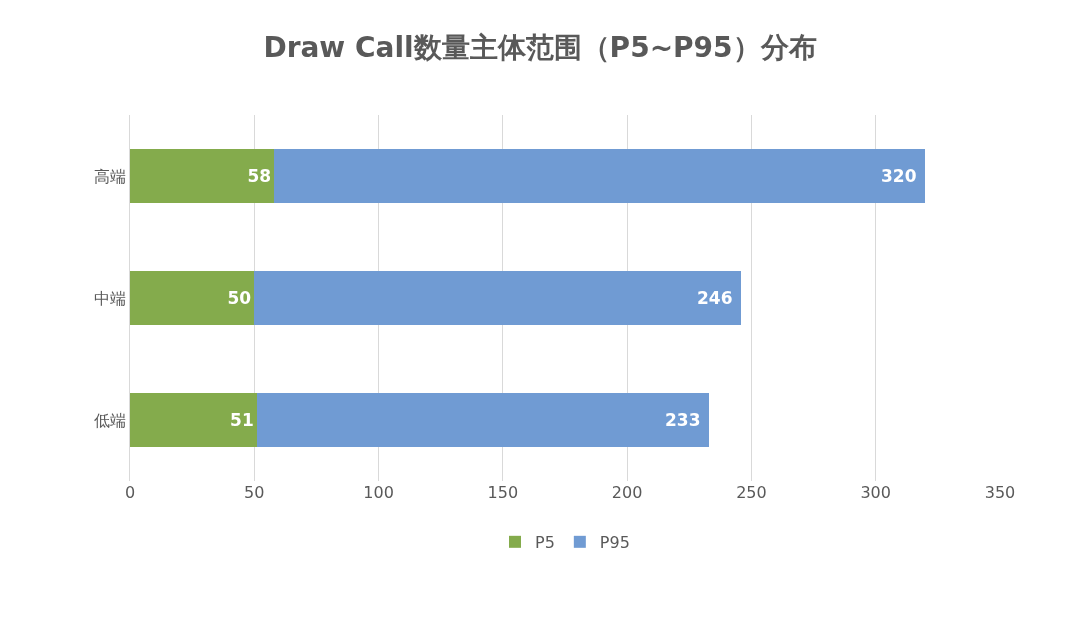  I want to click on x-tick-label: 250, so click(751, 492).